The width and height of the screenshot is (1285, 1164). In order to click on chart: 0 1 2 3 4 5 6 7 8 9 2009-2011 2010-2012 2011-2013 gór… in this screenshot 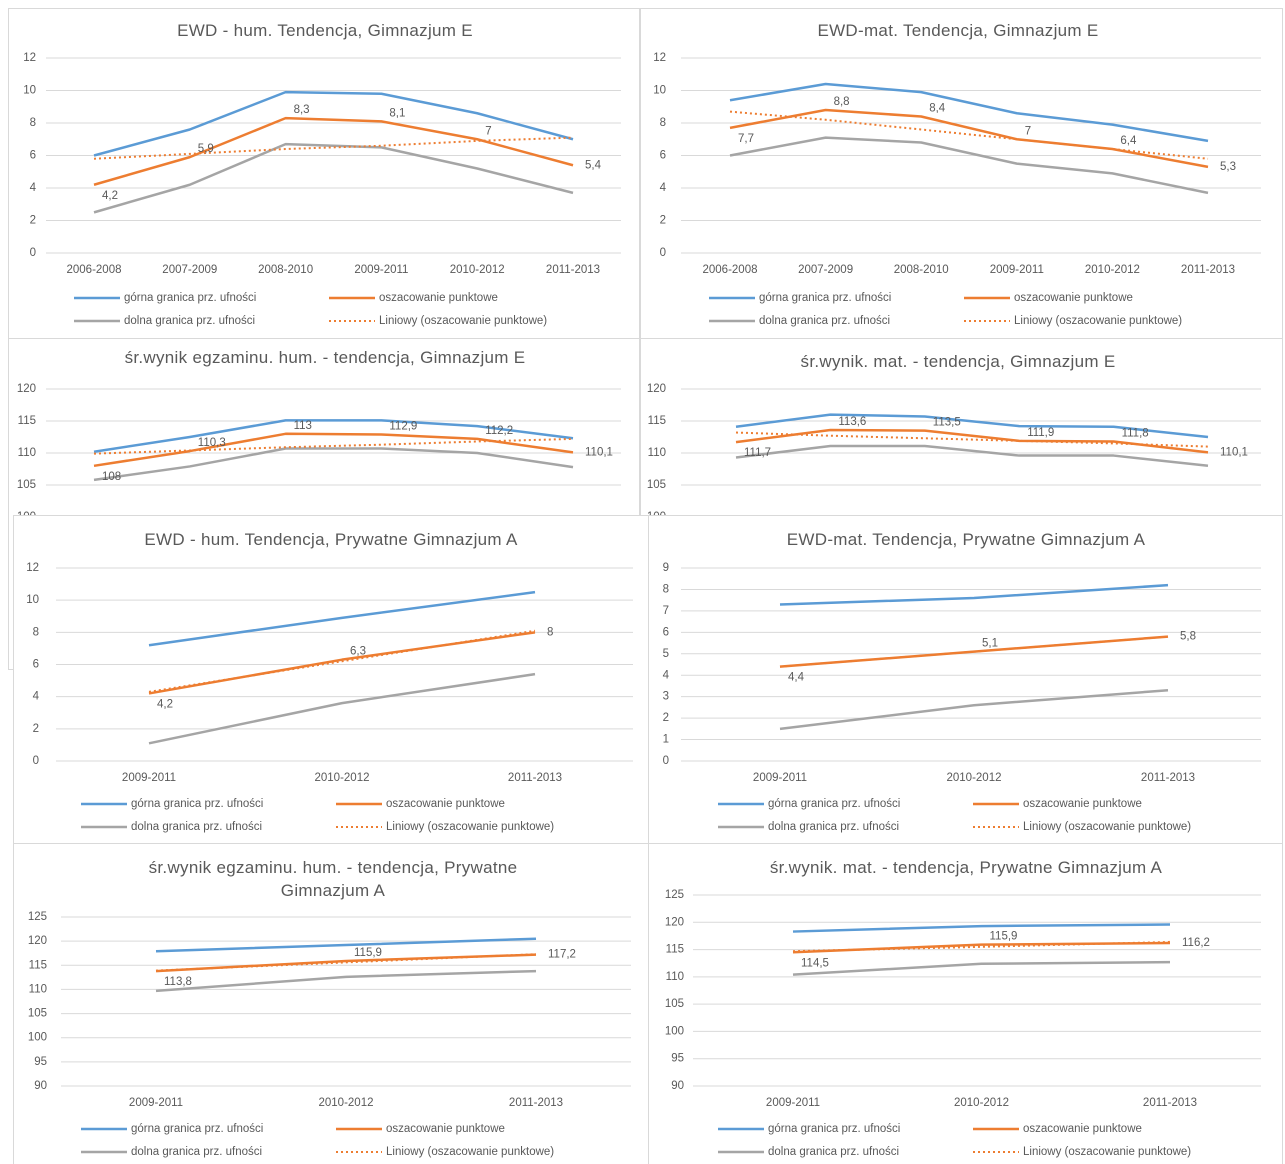, I will do `click(962, 697)`.